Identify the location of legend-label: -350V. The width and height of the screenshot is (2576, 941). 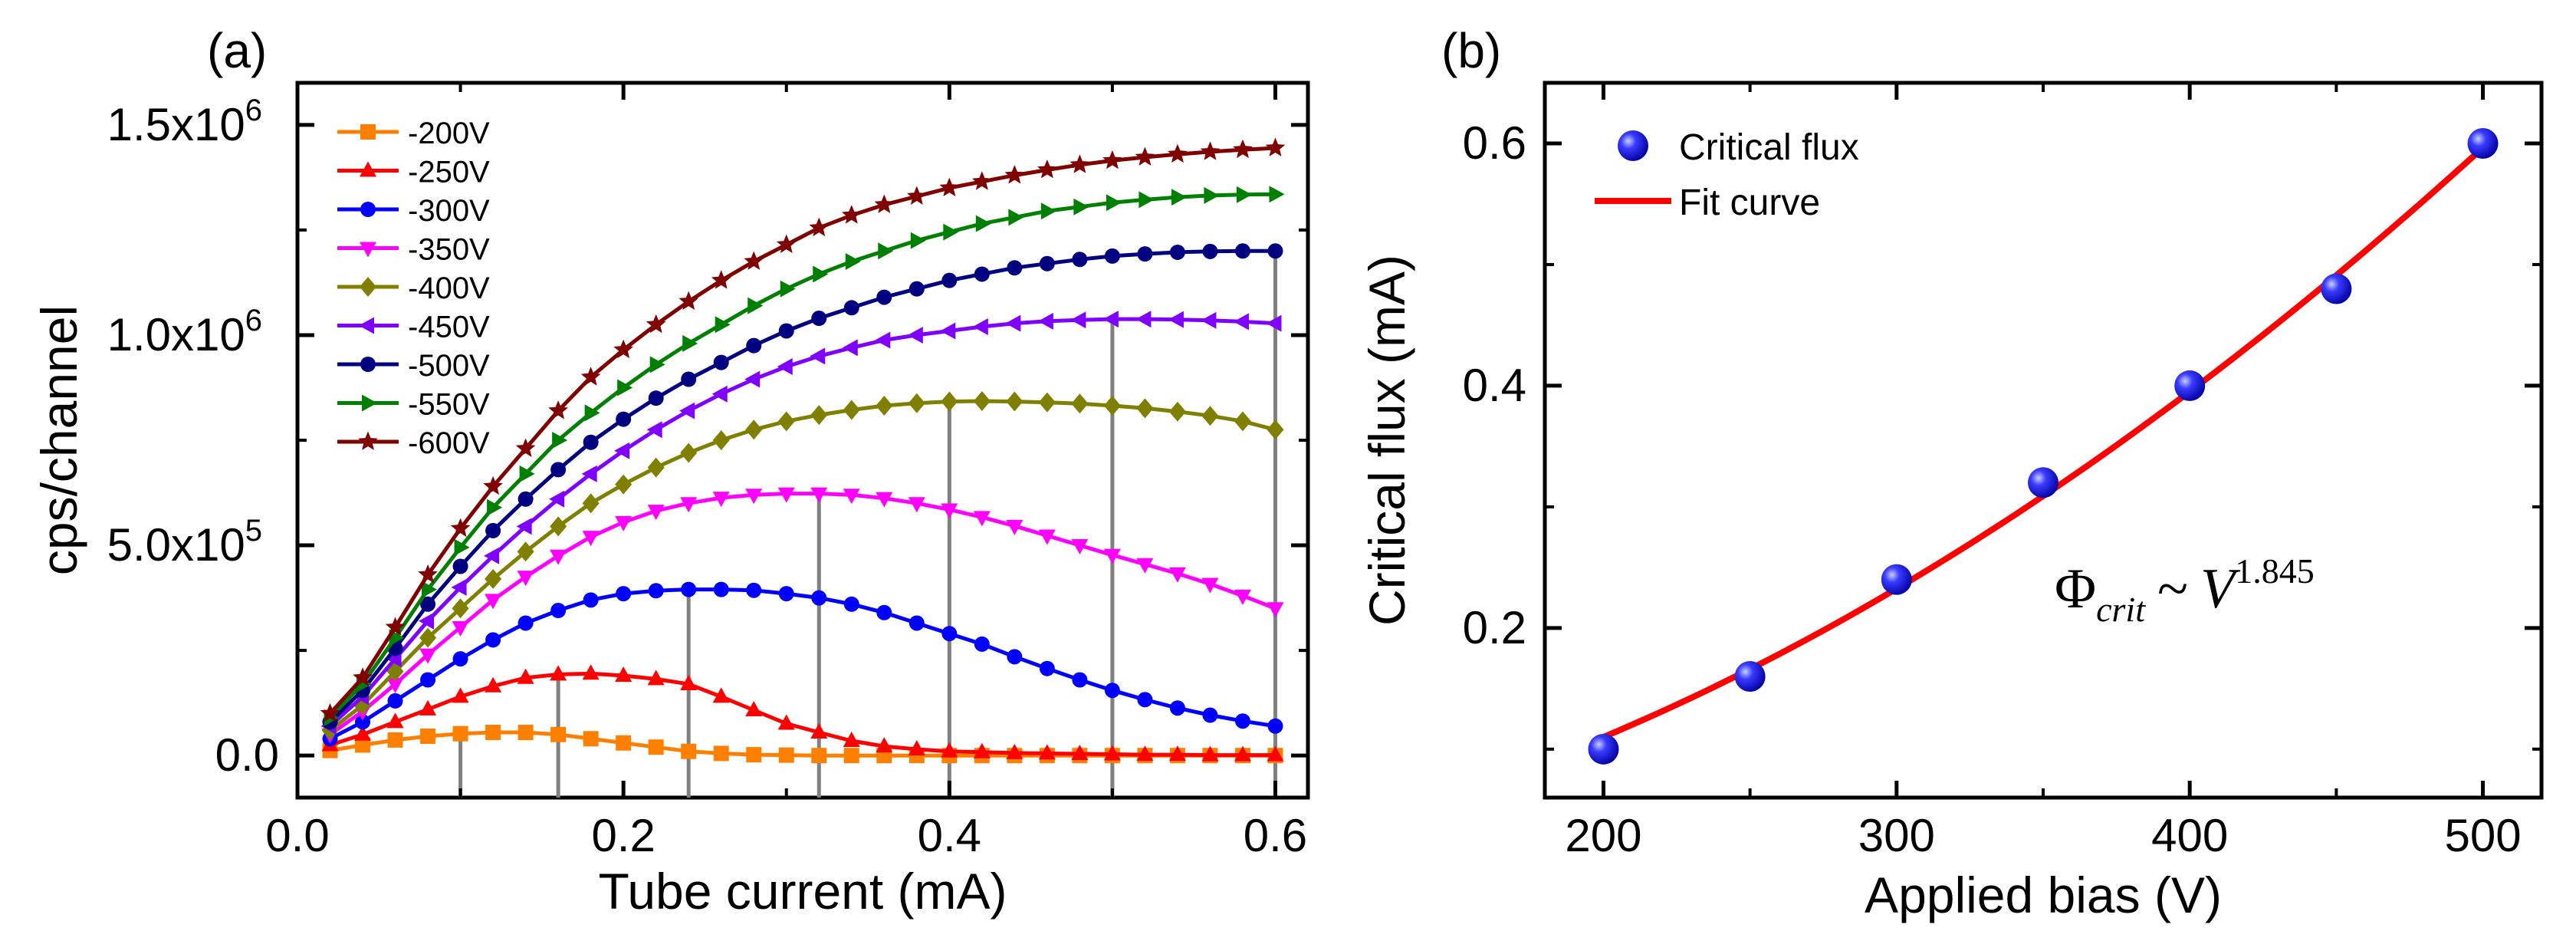
(449, 250).